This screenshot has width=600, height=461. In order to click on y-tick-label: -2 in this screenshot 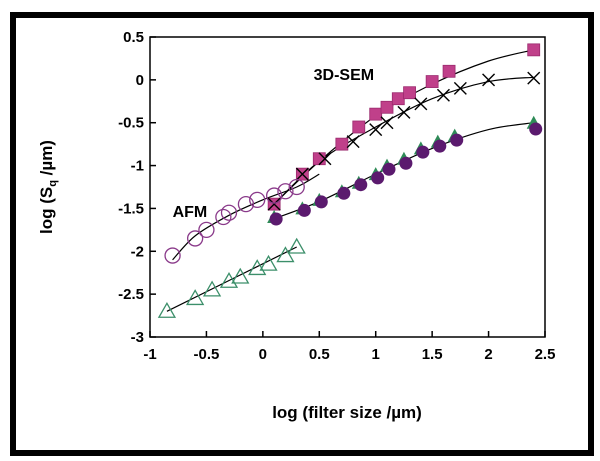, I will do `click(137, 251)`.